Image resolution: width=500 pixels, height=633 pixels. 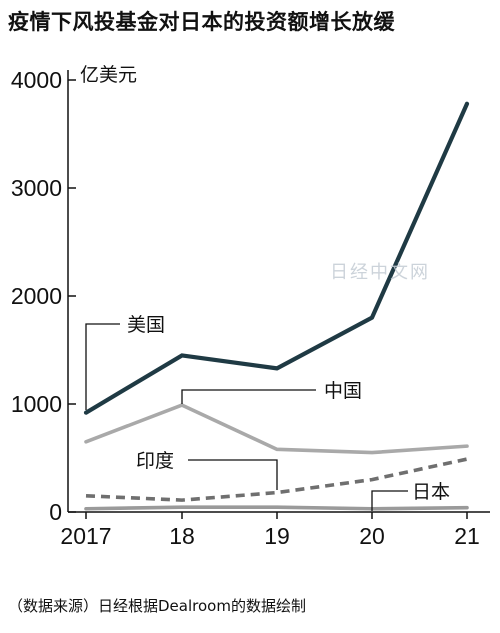 I want to click on x-tick-label: 2017, so click(x=85, y=536).